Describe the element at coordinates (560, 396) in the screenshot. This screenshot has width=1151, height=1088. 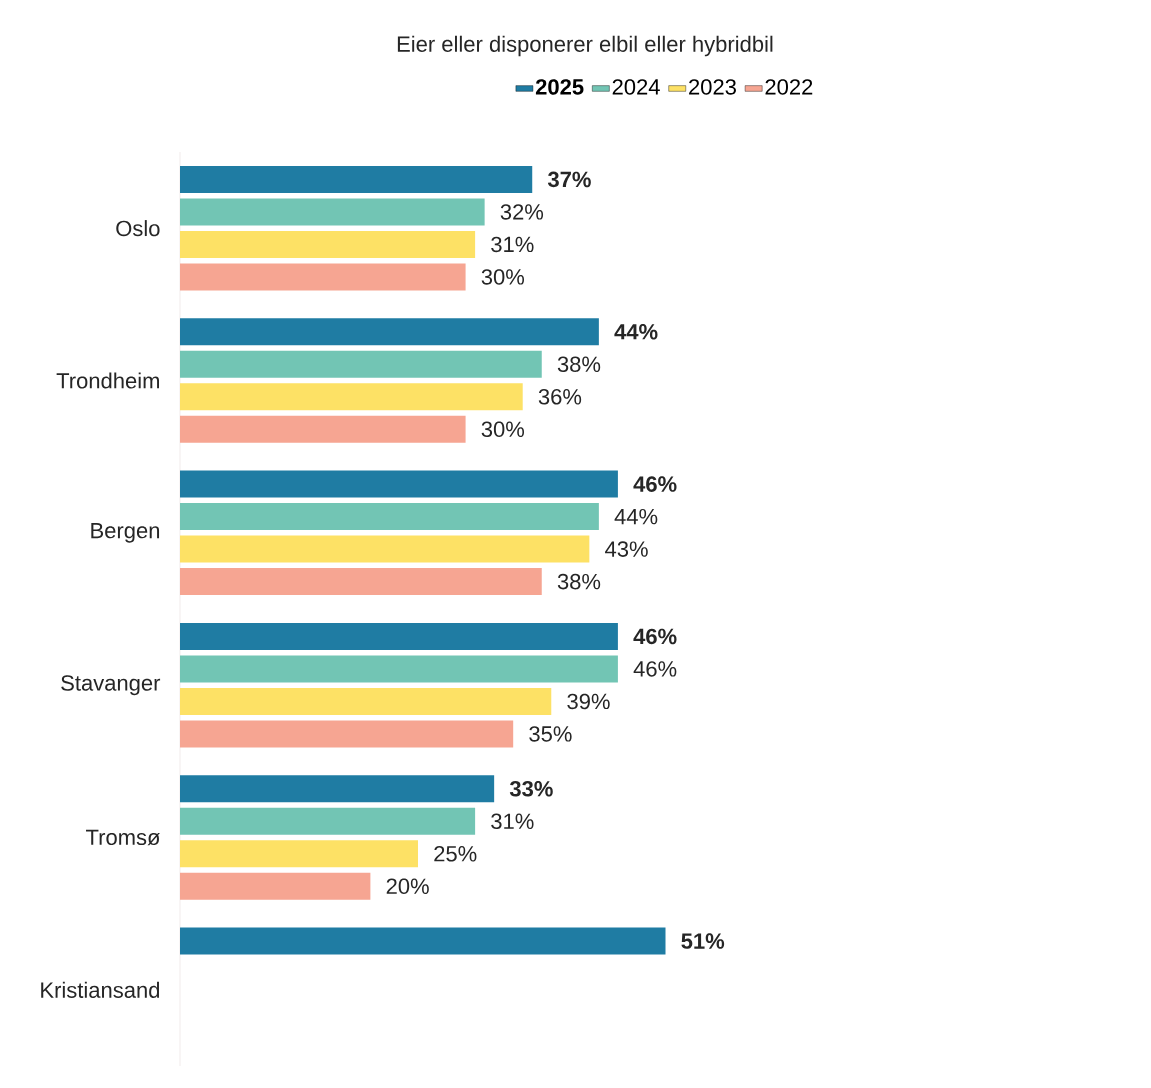
I see `data-label: 36%` at that location.